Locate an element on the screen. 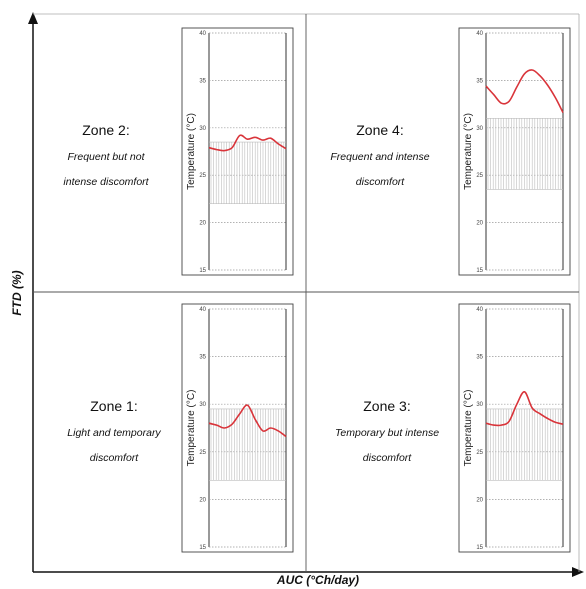 Image resolution: width=586 pixels, height=589 pixels. zone-4-desc-line2: discomfort is located at coordinates (381, 182).